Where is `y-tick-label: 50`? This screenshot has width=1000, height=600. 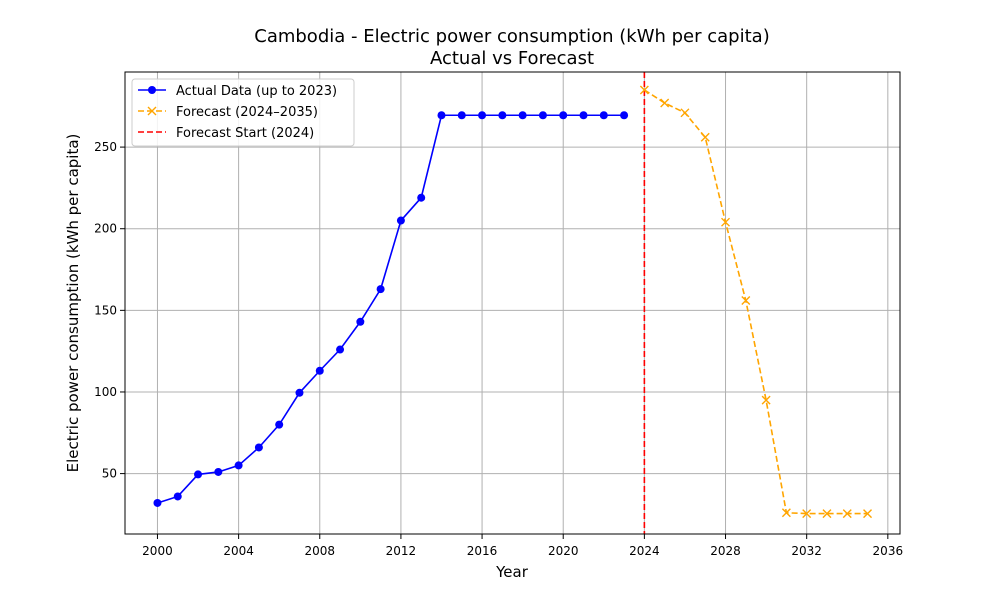 y-tick-label: 50 is located at coordinates (109, 474).